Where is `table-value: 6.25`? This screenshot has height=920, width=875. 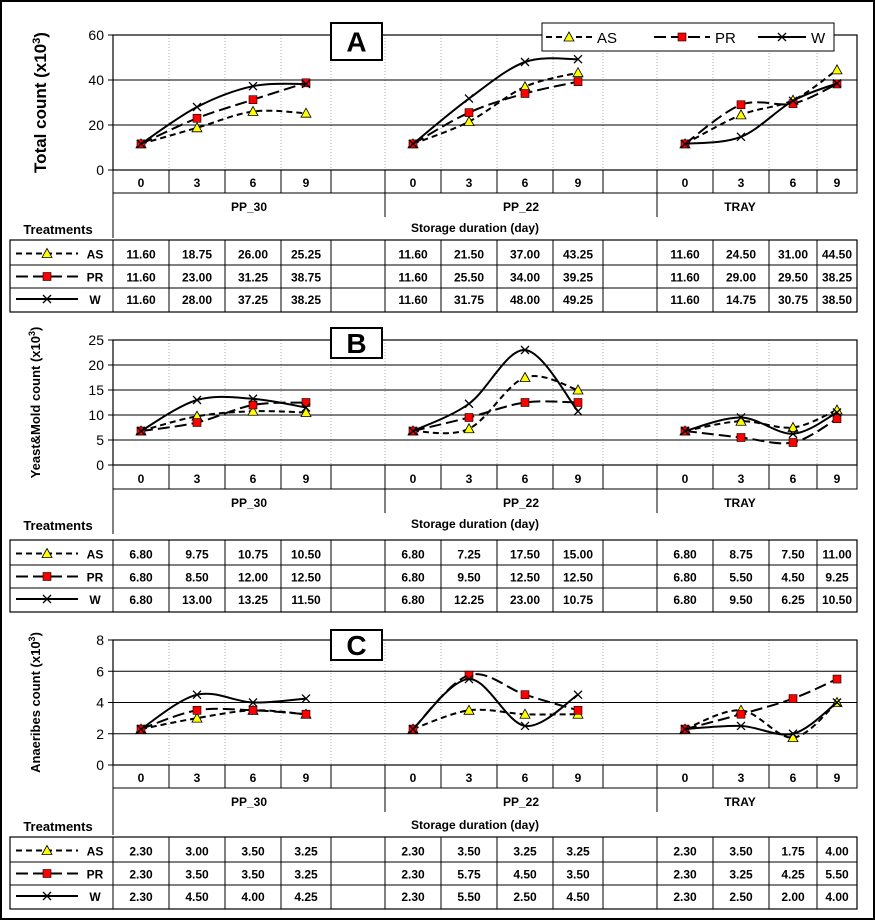
table-value: 6.25 is located at coordinates (793, 600).